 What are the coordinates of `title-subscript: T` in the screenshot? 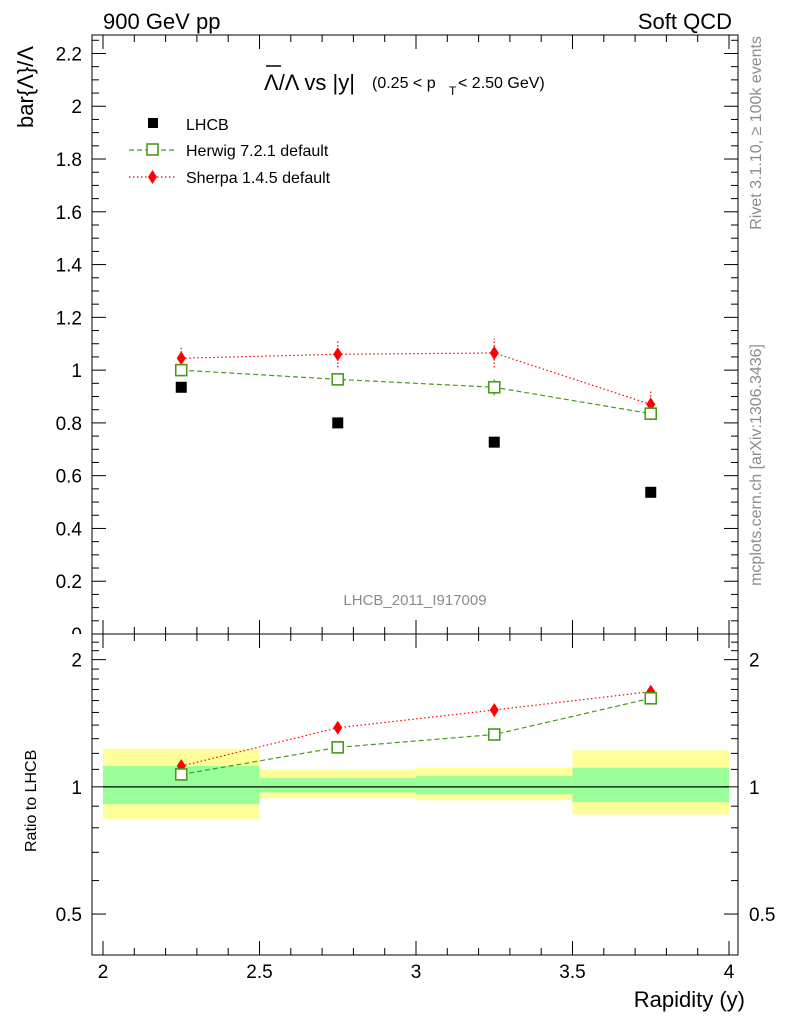 It's located at (453, 91).